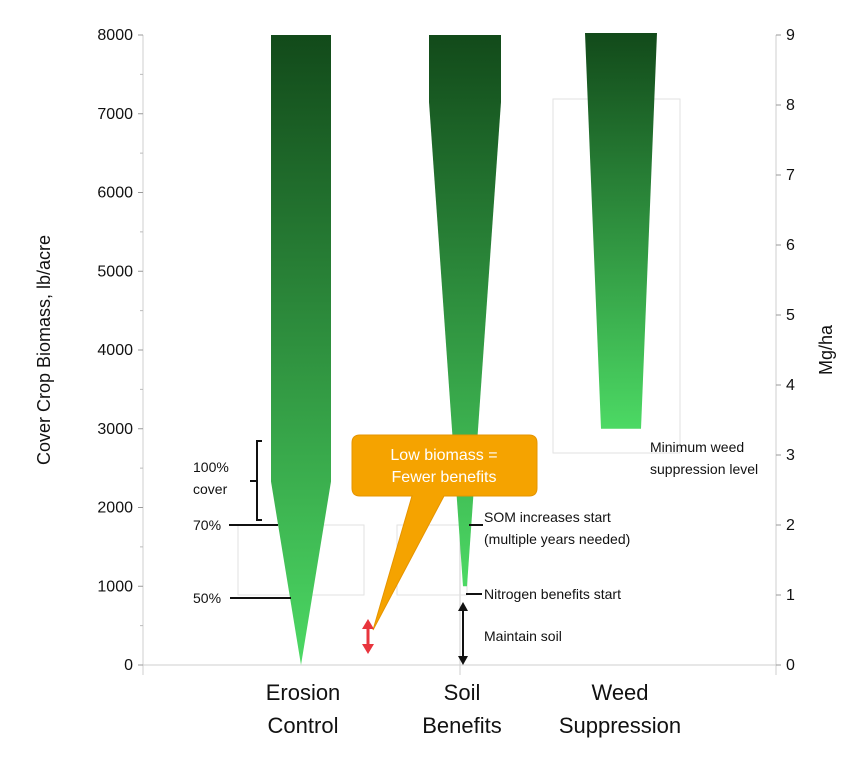 The height and width of the screenshot is (767, 865). I want to click on annotation-maintain-soil: Maintain soil, so click(523, 636).